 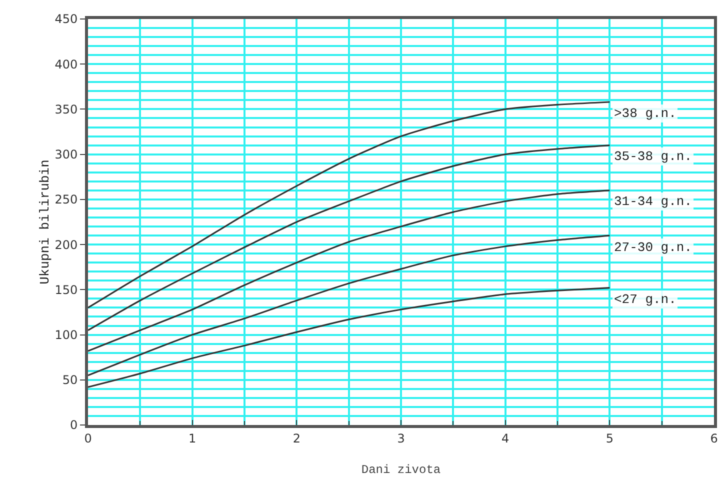 I want to click on y-tick-label: 350, so click(x=66, y=109).